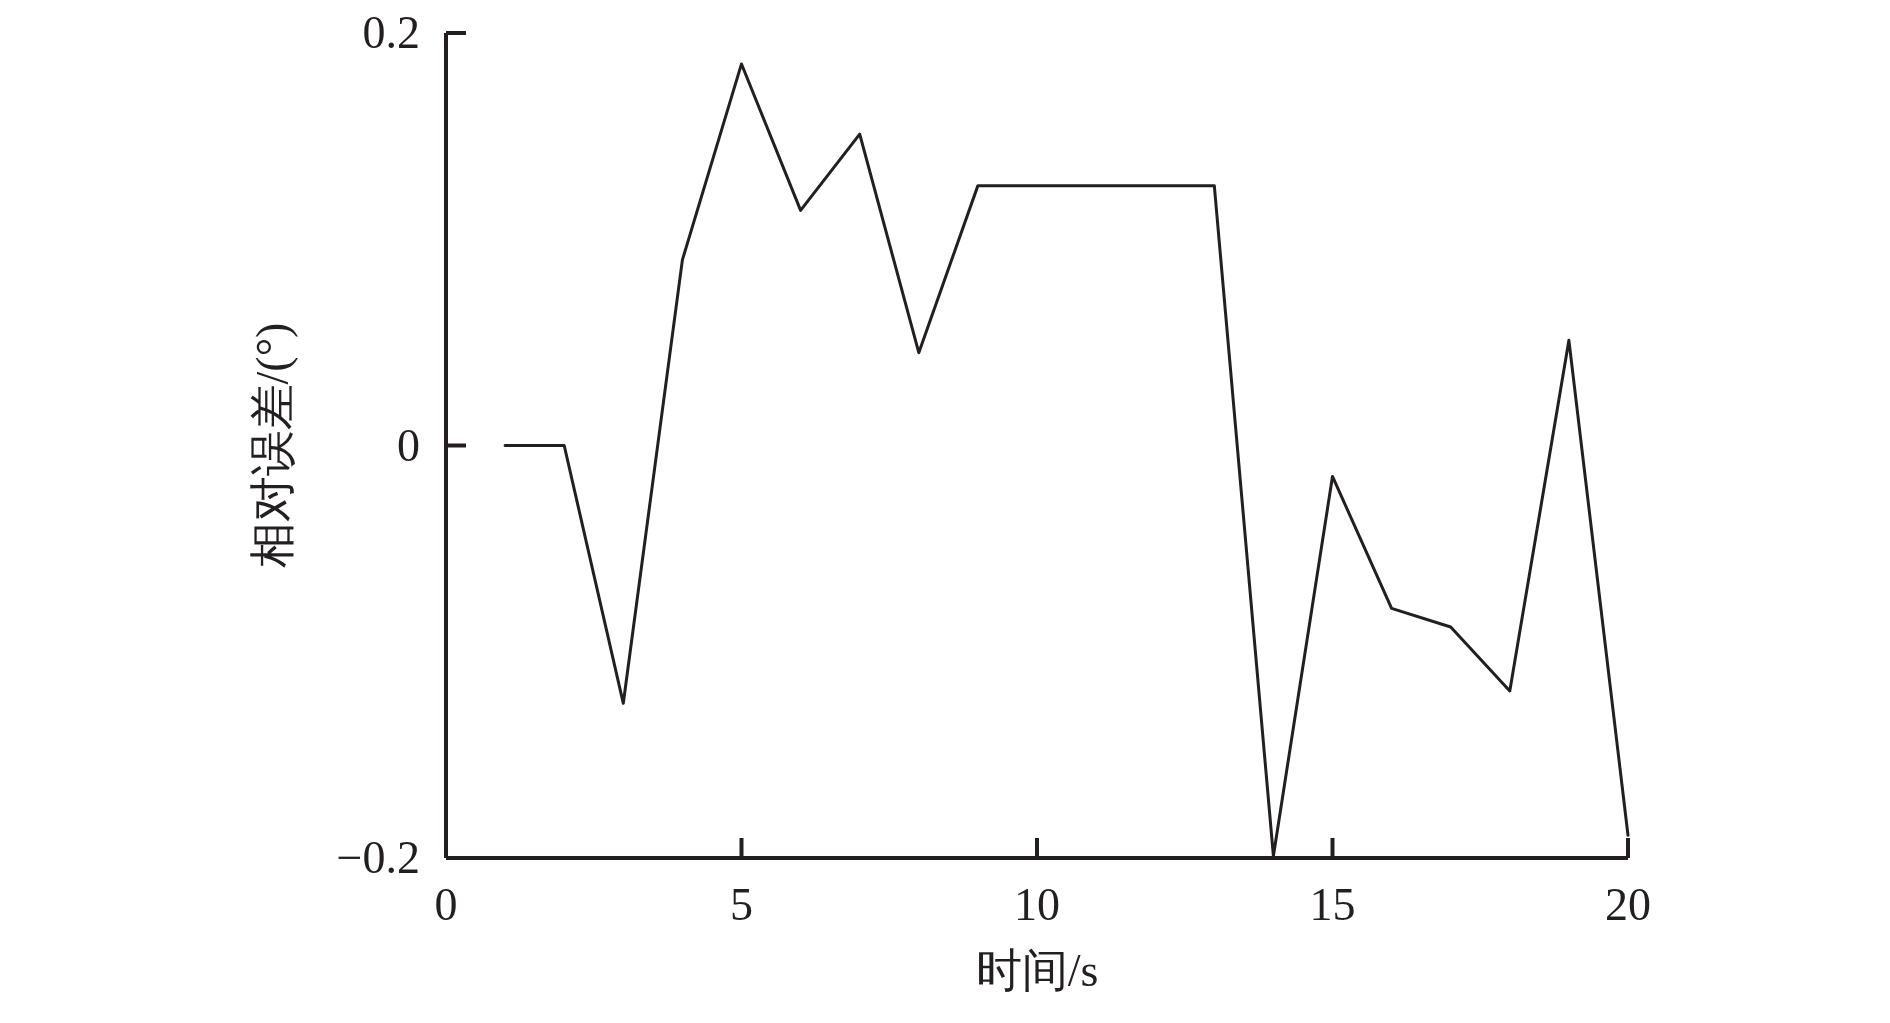 This screenshot has height=1023, width=1890. Describe the element at coordinates (741, 904) in the screenshot. I see `x-tick-label: 5` at that location.